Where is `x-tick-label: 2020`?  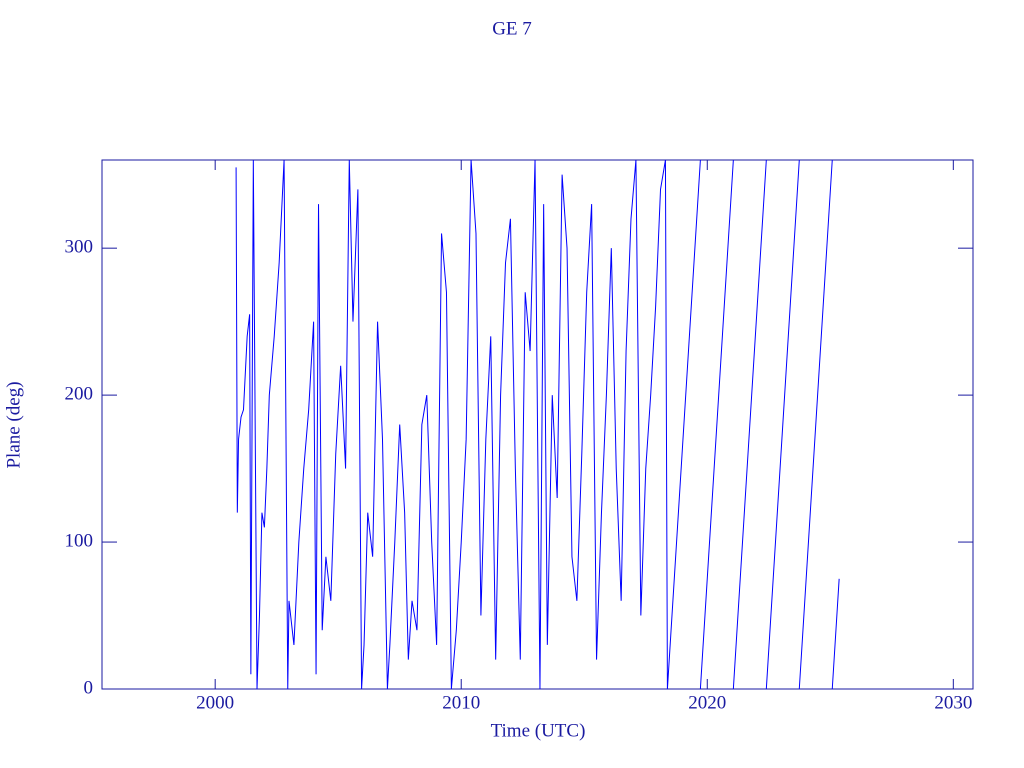 x-tick-label: 2020 is located at coordinates (707, 702).